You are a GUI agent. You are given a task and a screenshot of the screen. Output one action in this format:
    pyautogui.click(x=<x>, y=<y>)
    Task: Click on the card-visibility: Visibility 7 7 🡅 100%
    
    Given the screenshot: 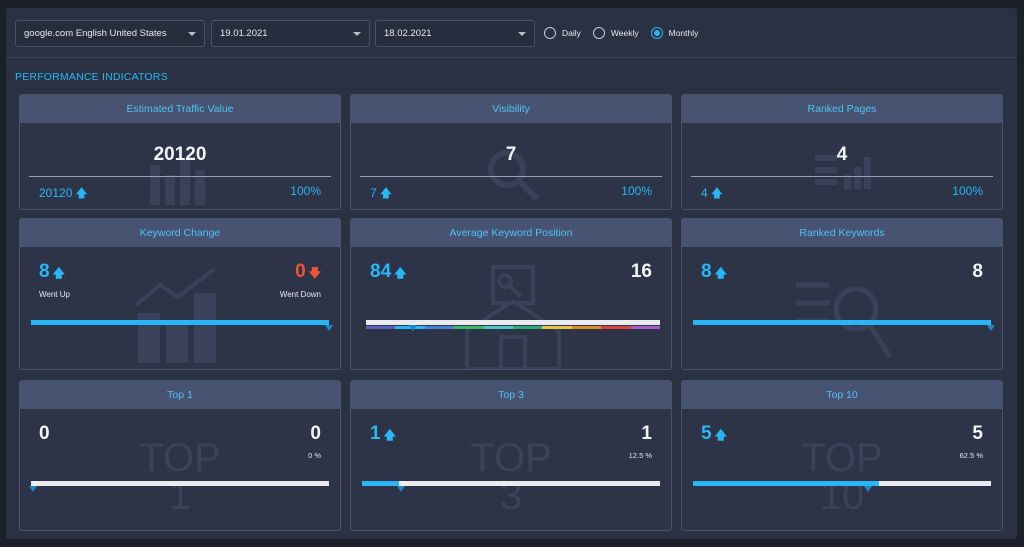 What is the action you would take?
    pyautogui.click(x=511, y=152)
    